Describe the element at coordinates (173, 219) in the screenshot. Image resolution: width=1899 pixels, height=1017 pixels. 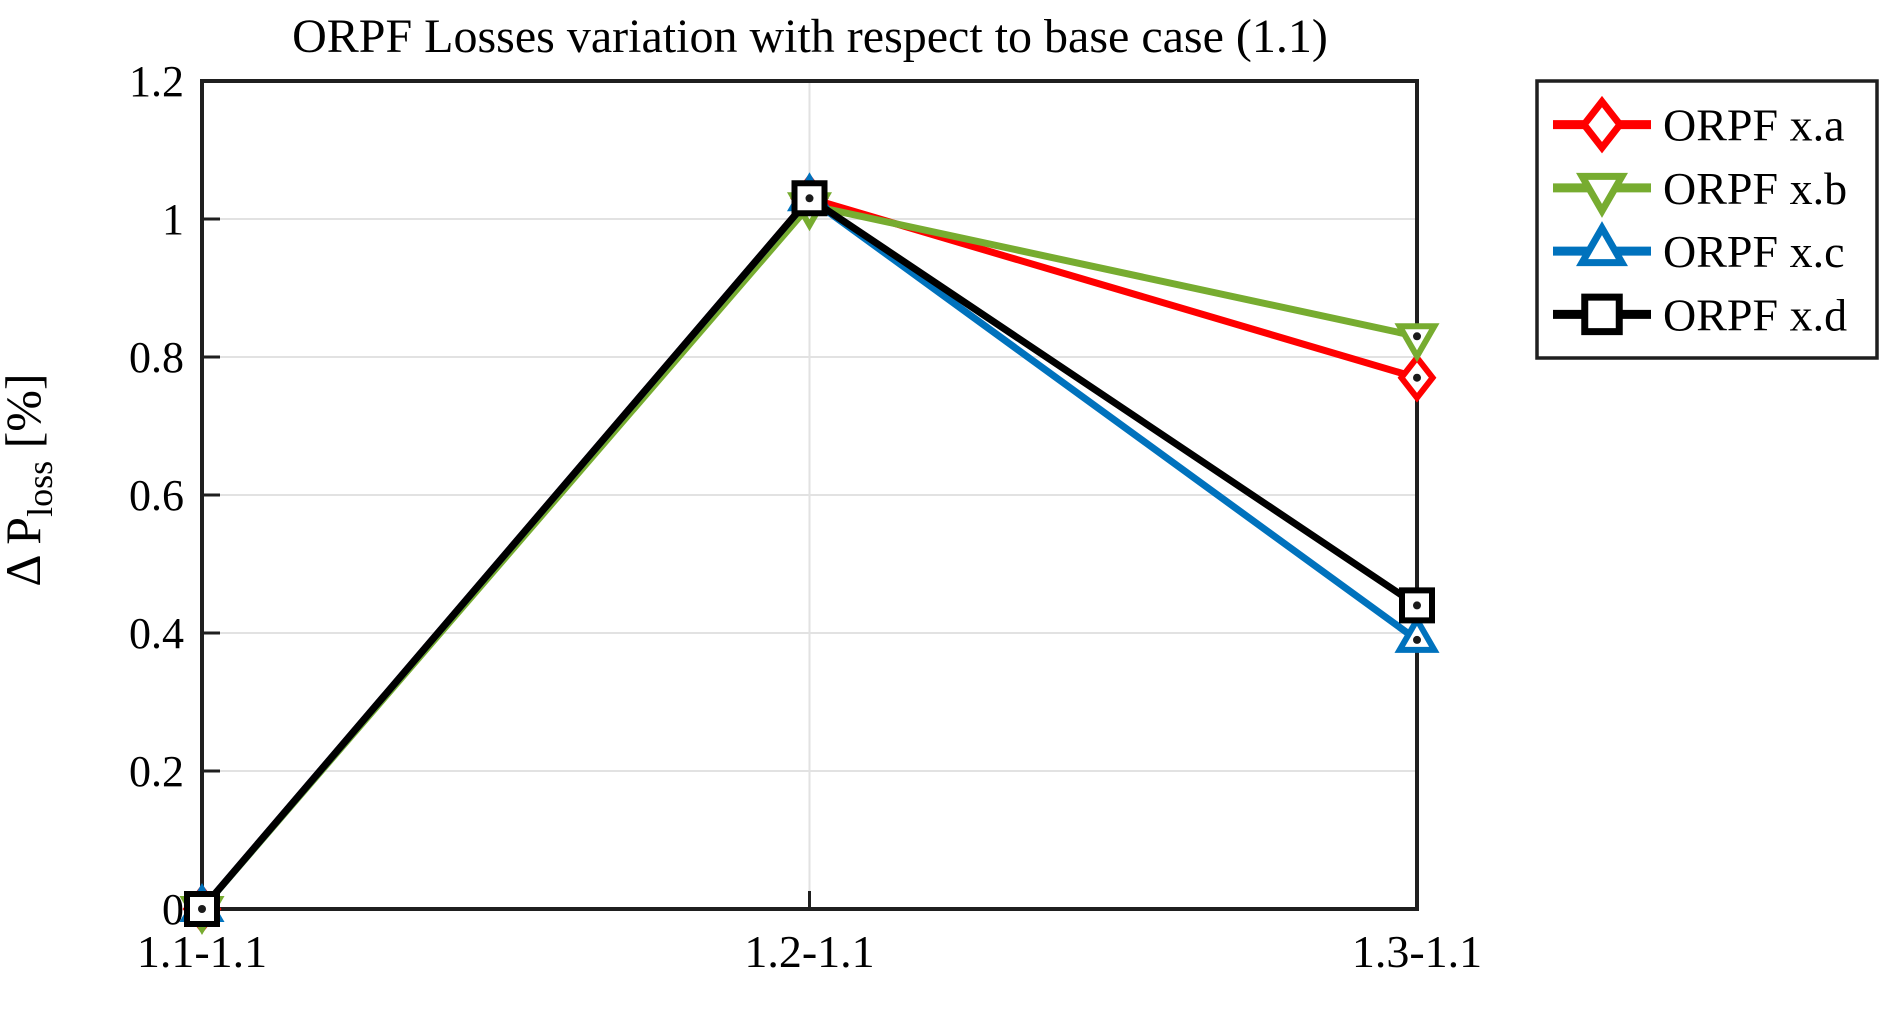
I see `y-tick-label: 1` at that location.